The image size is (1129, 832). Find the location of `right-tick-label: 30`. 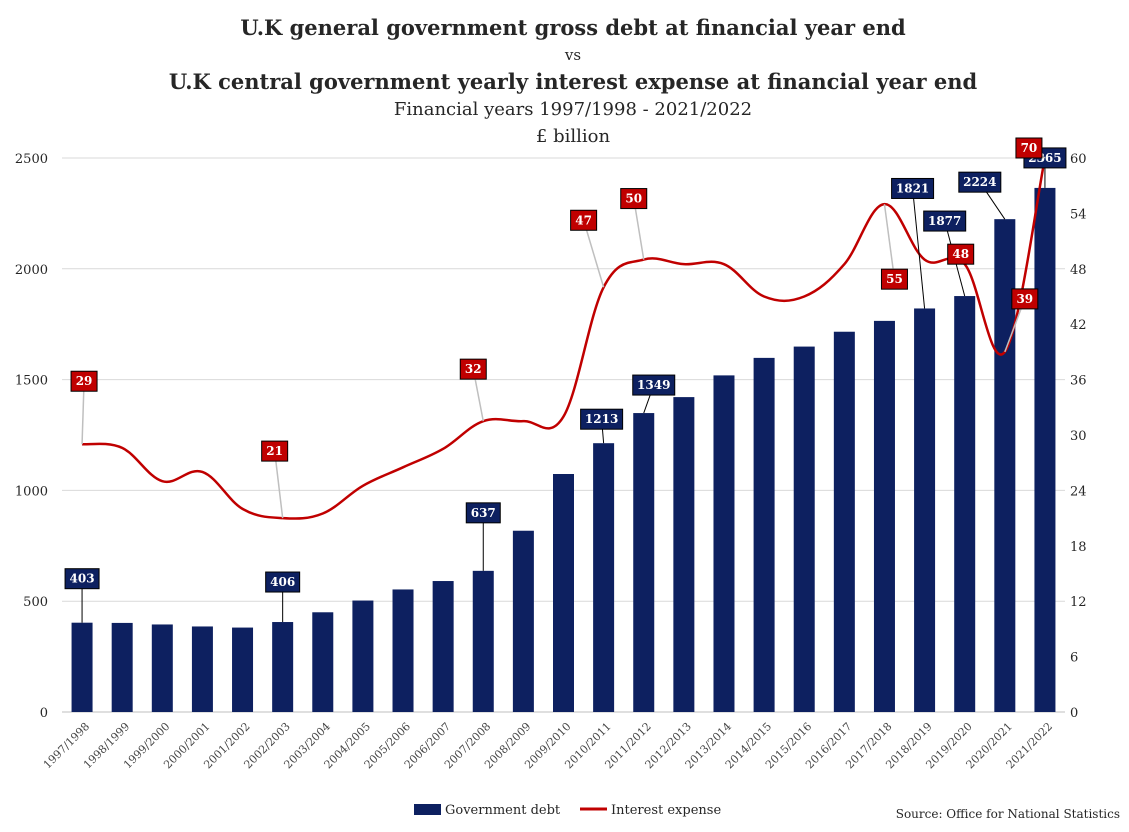

right-tick-label: 30 is located at coordinates (1078, 436).